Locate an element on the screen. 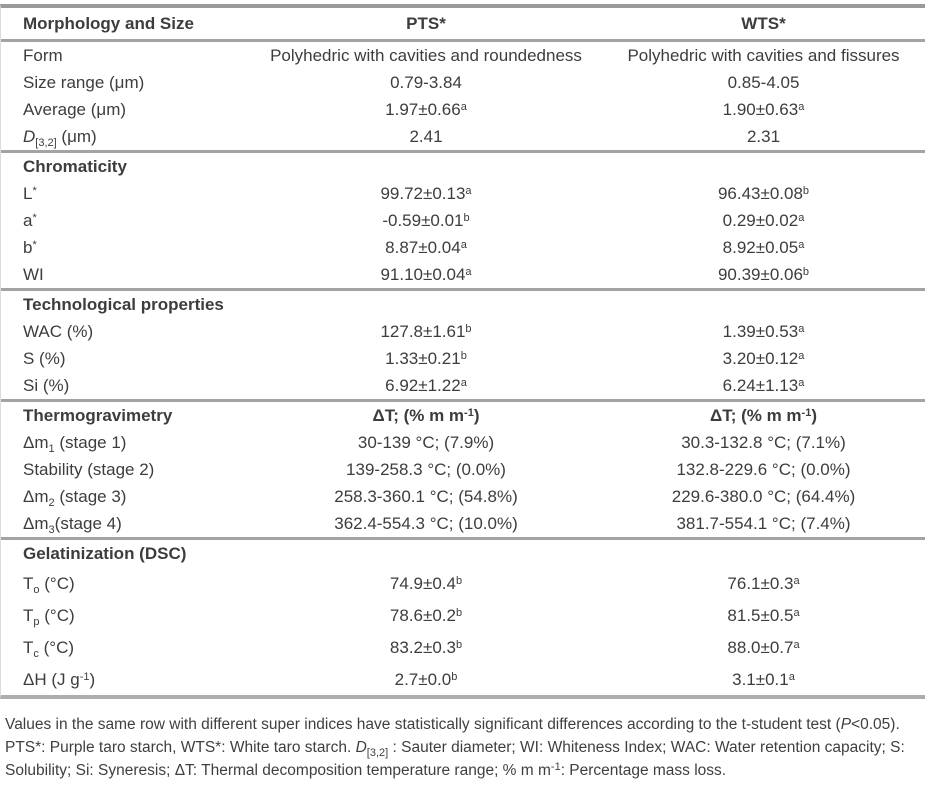 This screenshot has width=925, height=786. section-title: Technological properties is located at coordinates (123, 304).